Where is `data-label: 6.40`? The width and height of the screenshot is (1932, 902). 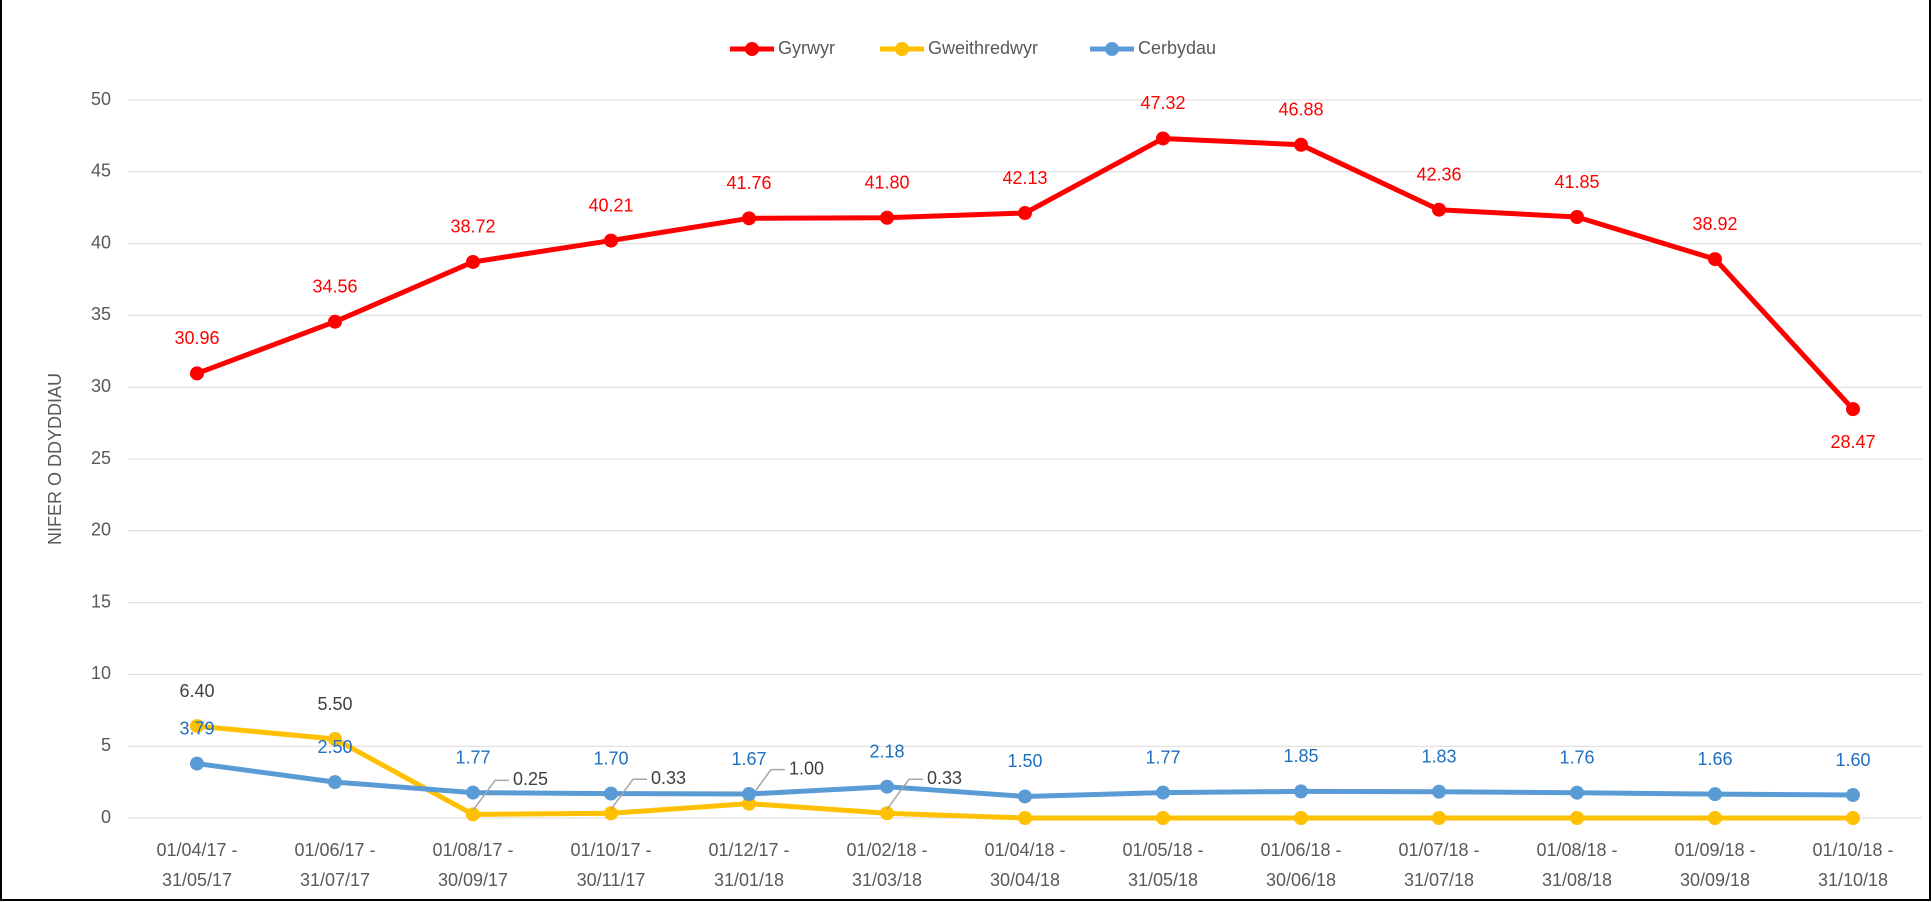 data-label: 6.40 is located at coordinates (196, 691).